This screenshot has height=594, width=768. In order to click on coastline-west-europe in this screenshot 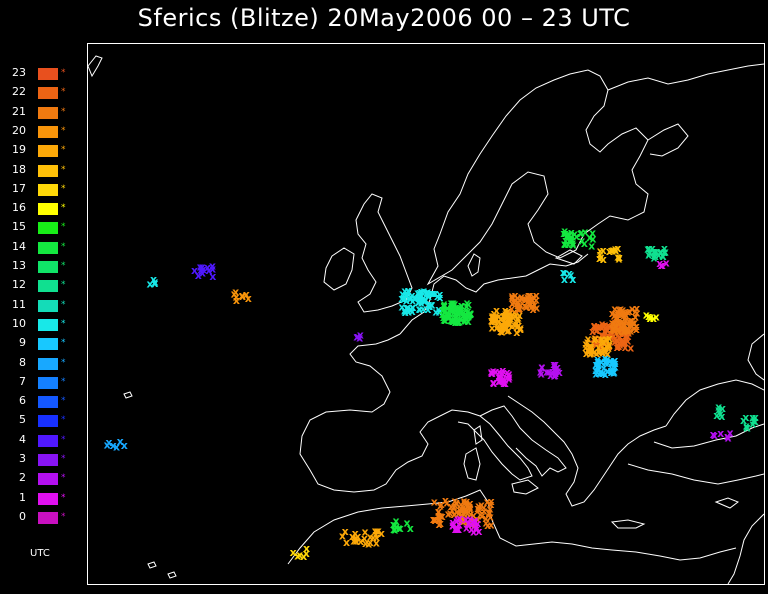, I will do `click(416, 413)`.